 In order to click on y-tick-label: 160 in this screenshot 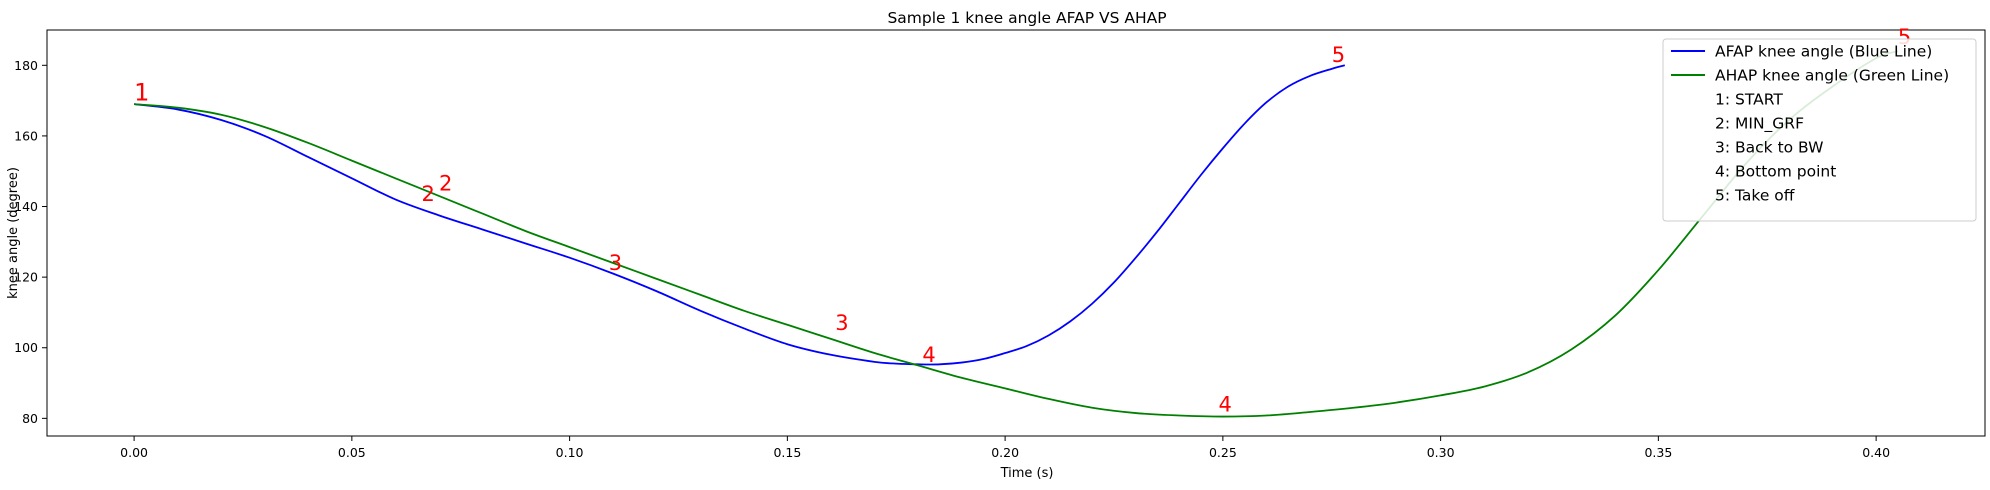, I will do `click(26, 135)`.